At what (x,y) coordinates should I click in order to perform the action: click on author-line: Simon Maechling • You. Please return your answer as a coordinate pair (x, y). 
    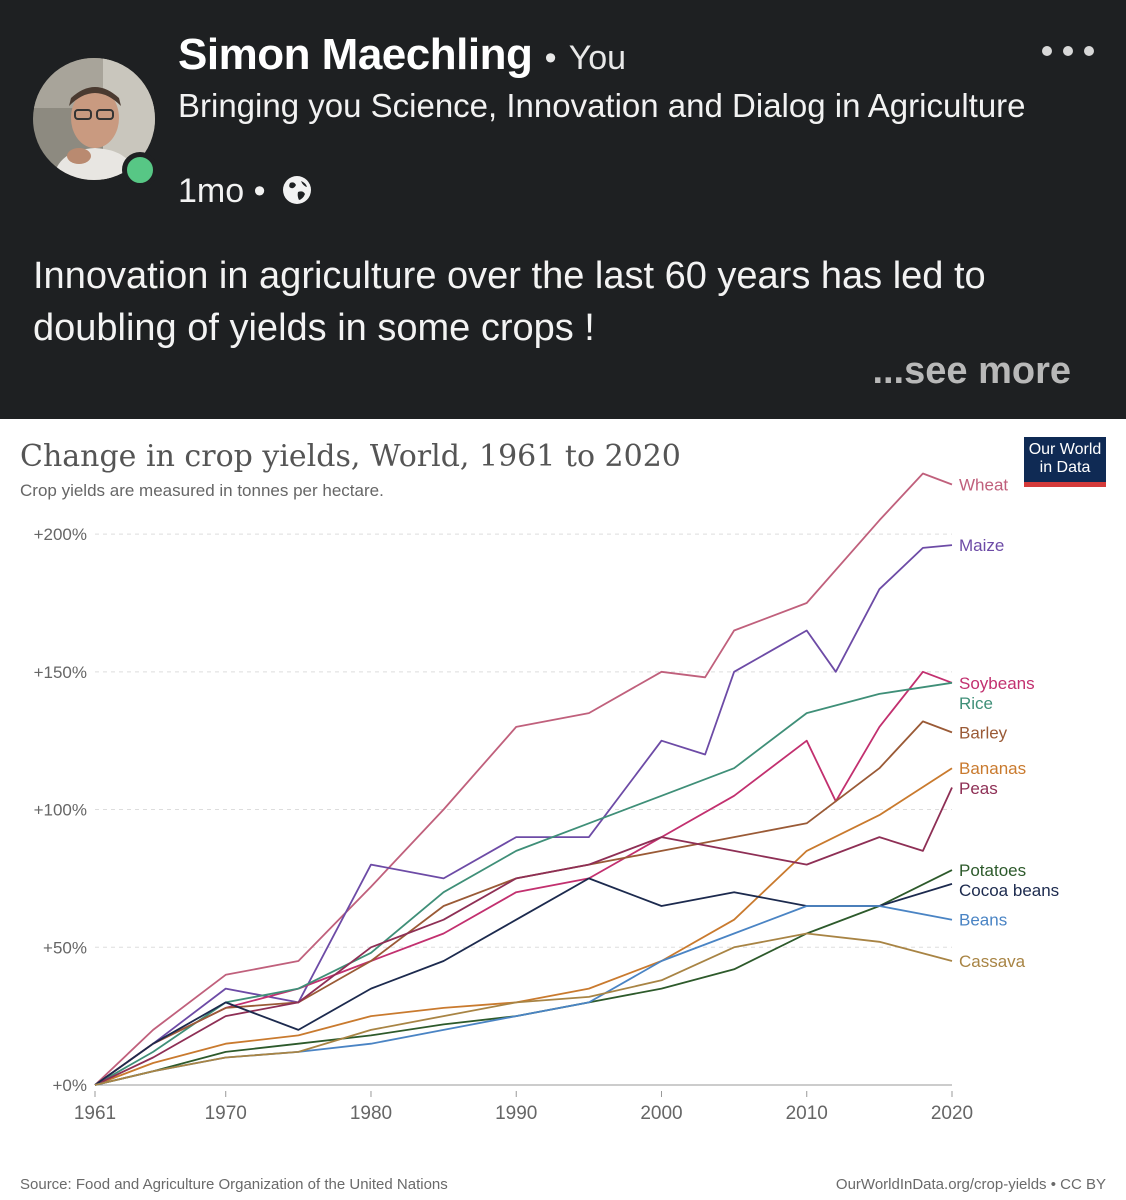
    Looking at the image, I should click on (402, 55).